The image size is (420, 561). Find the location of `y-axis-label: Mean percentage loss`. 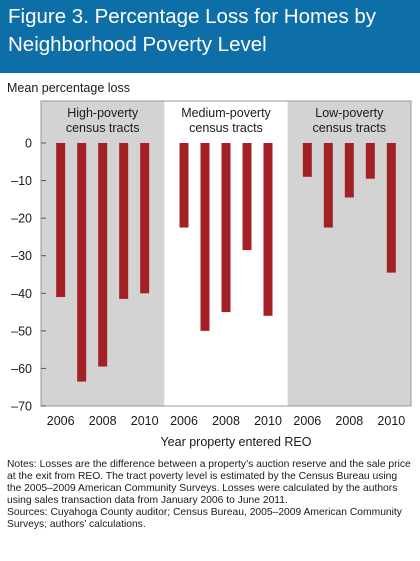

y-axis-label: Mean percentage loss is located at coordinates (68, 88).